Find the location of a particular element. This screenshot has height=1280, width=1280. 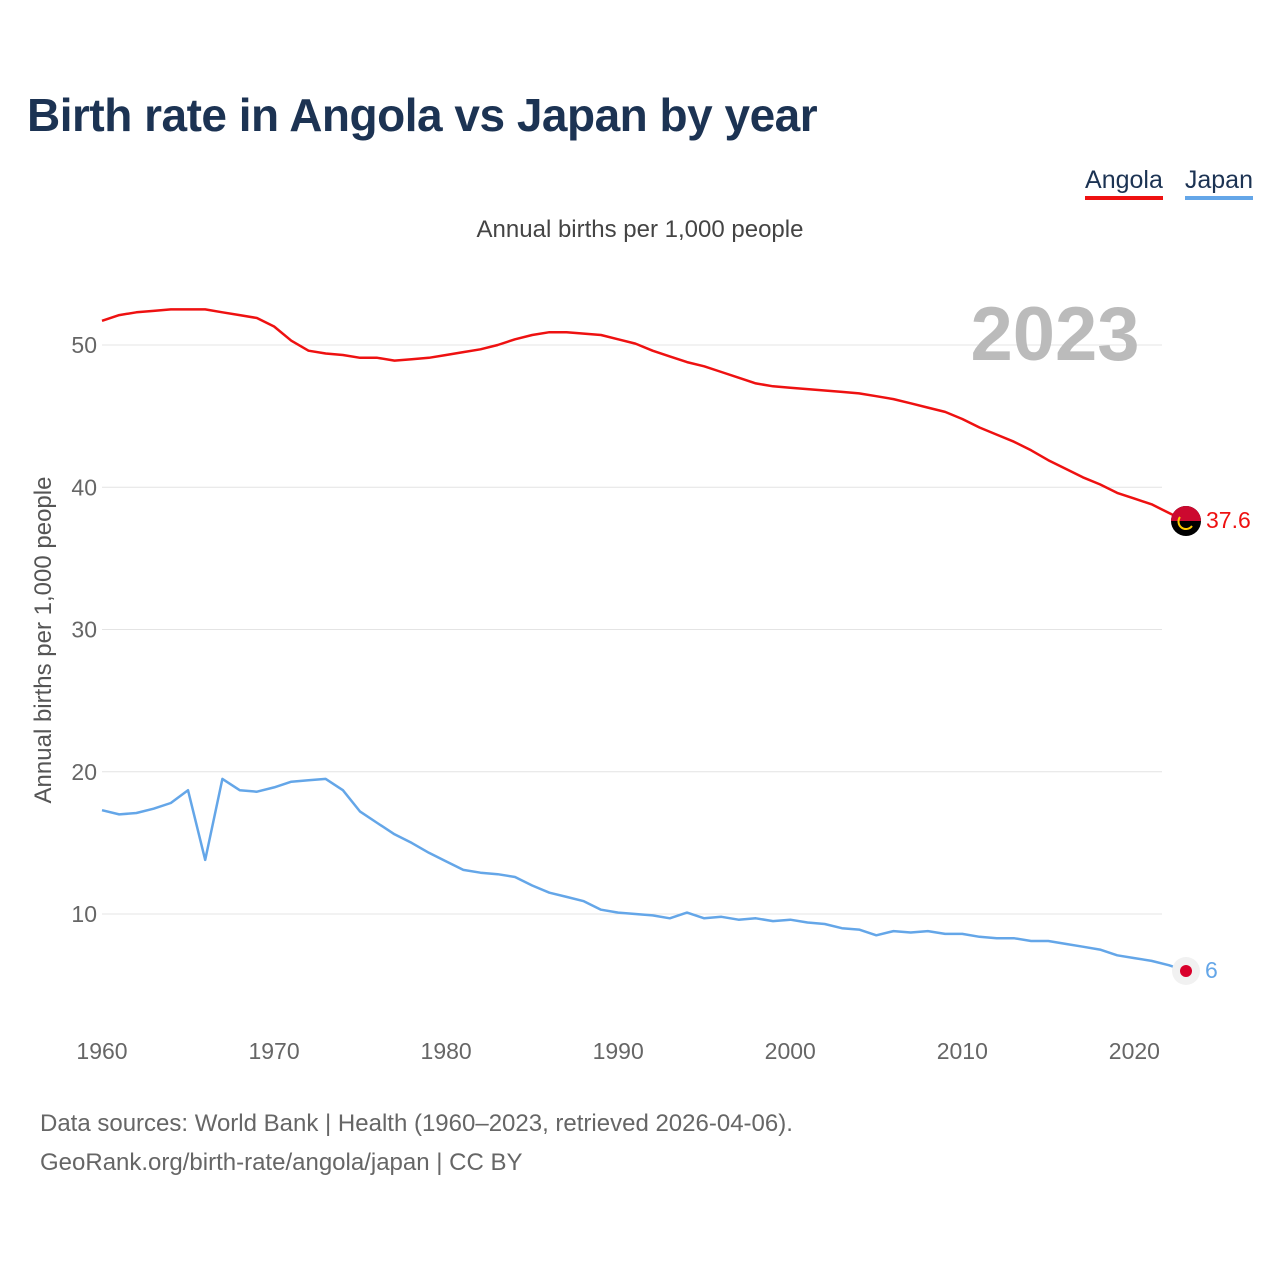

japan-end-value: 6 is located at coordinates (1211, 970).